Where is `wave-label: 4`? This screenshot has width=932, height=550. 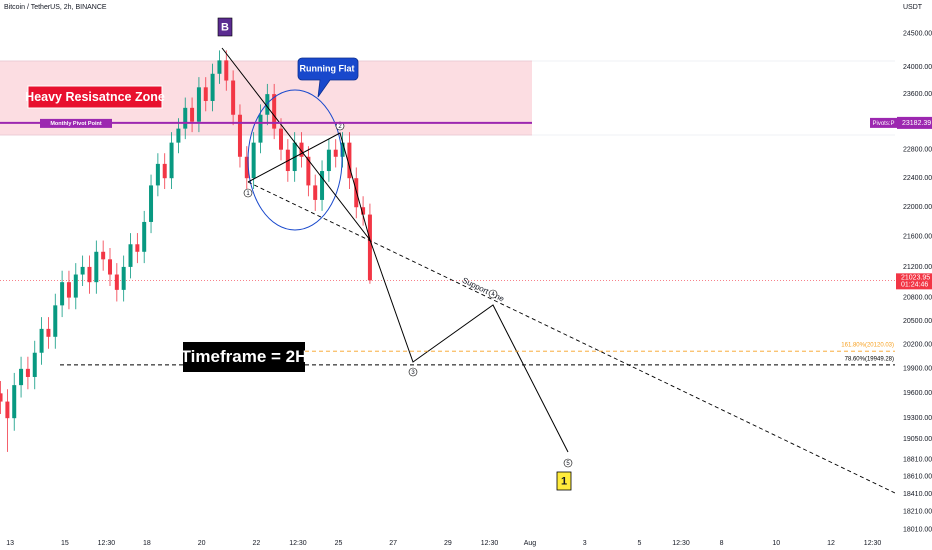
wave-label: 4 is located at coordinates (493, 295).